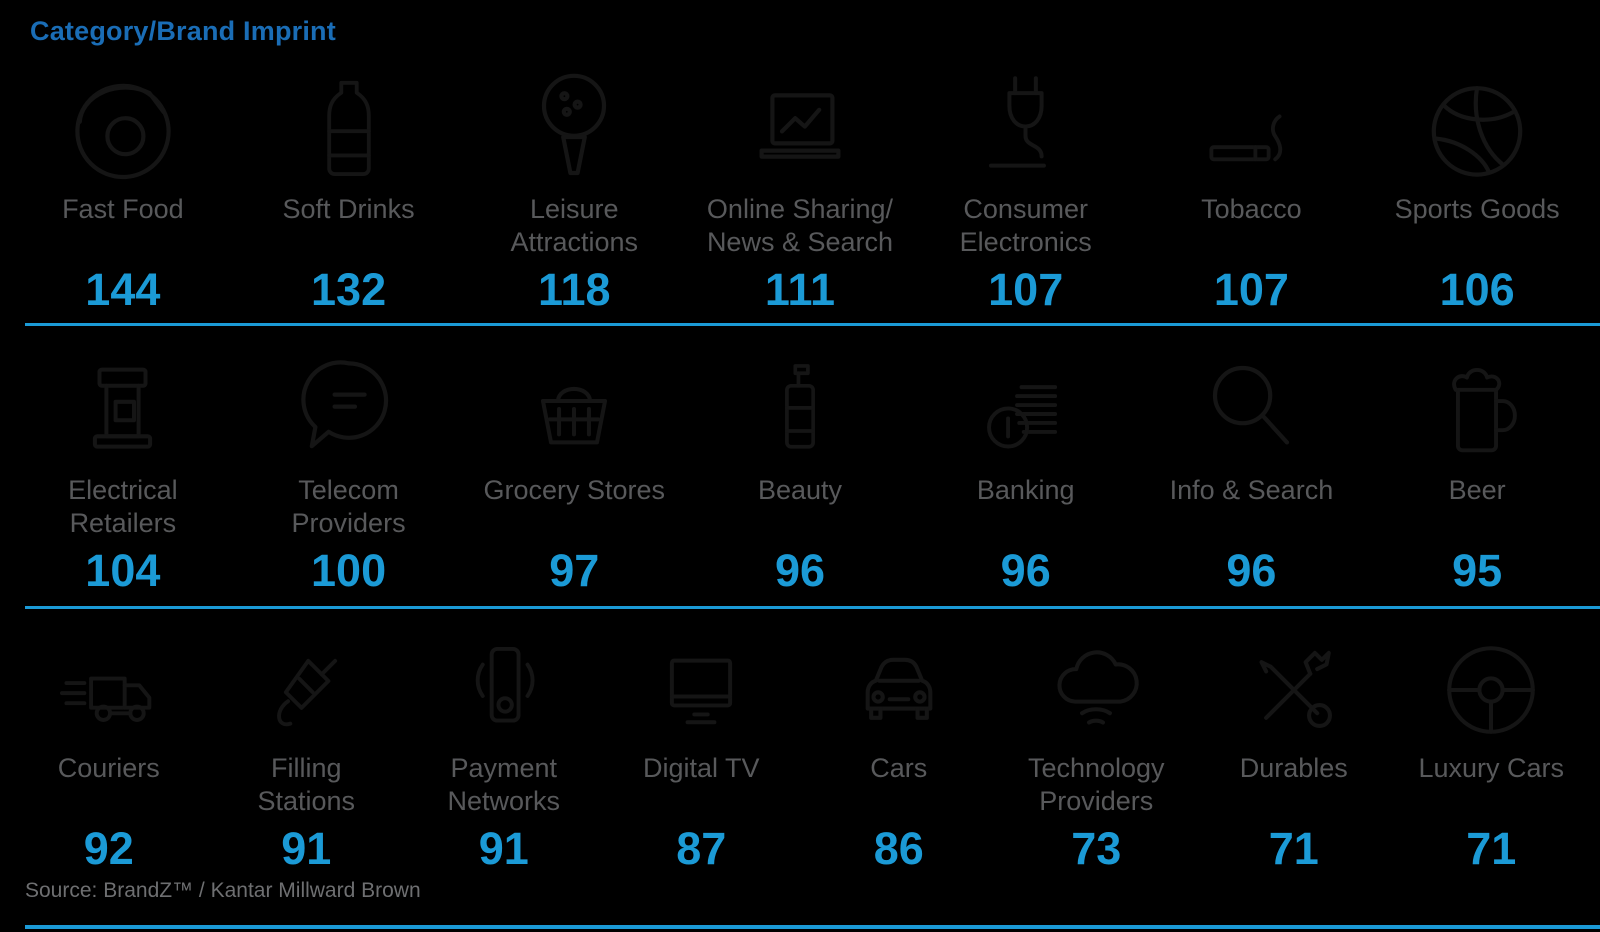  What do you see at coordinates (800, 289) in the screenshot?
I see `category-value: 111` at bounding box center [800, 289].